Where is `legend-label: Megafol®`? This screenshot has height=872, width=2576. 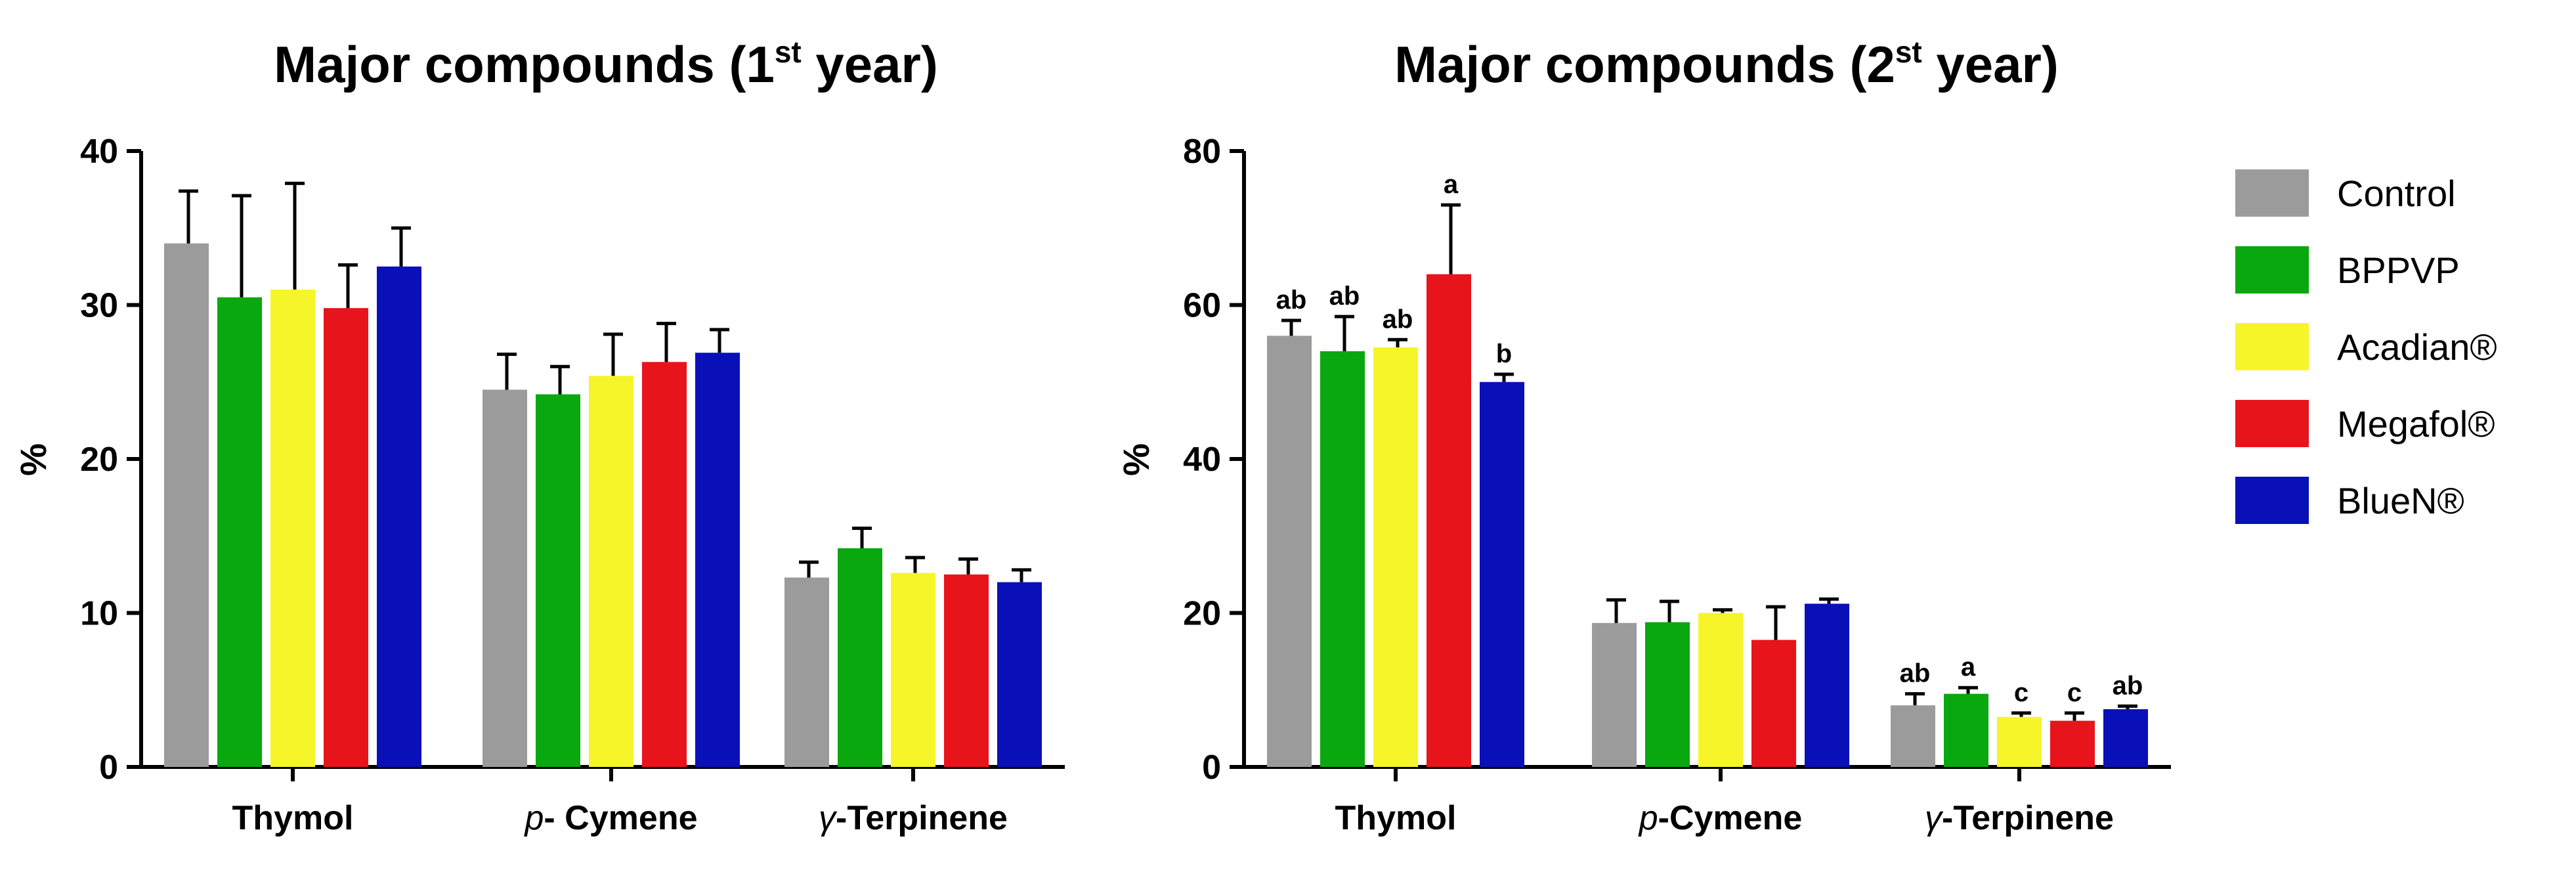
legend-label: Megafol® is located at coordinates (2416, 424).